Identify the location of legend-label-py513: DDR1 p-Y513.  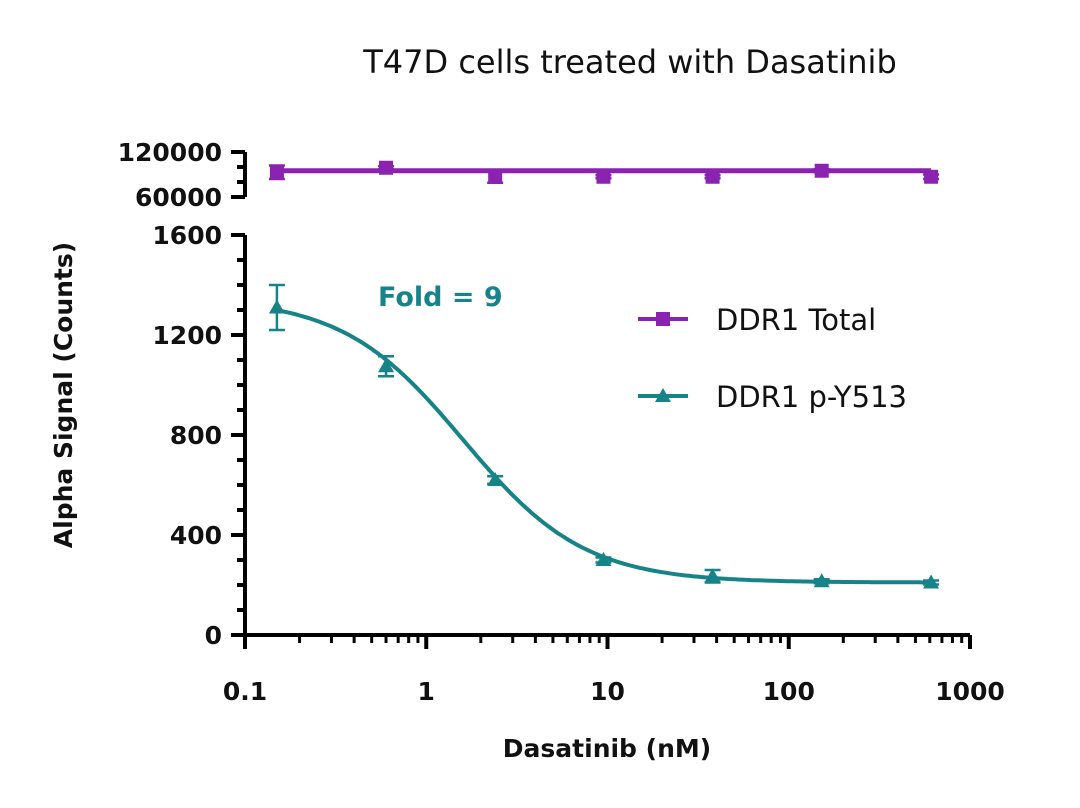
(811, 397).